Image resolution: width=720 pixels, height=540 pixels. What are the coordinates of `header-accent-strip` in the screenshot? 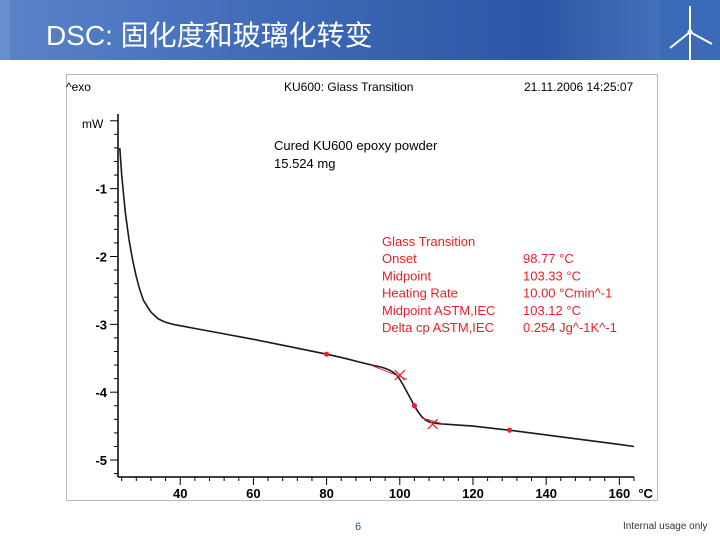 It's located at (5, 30).